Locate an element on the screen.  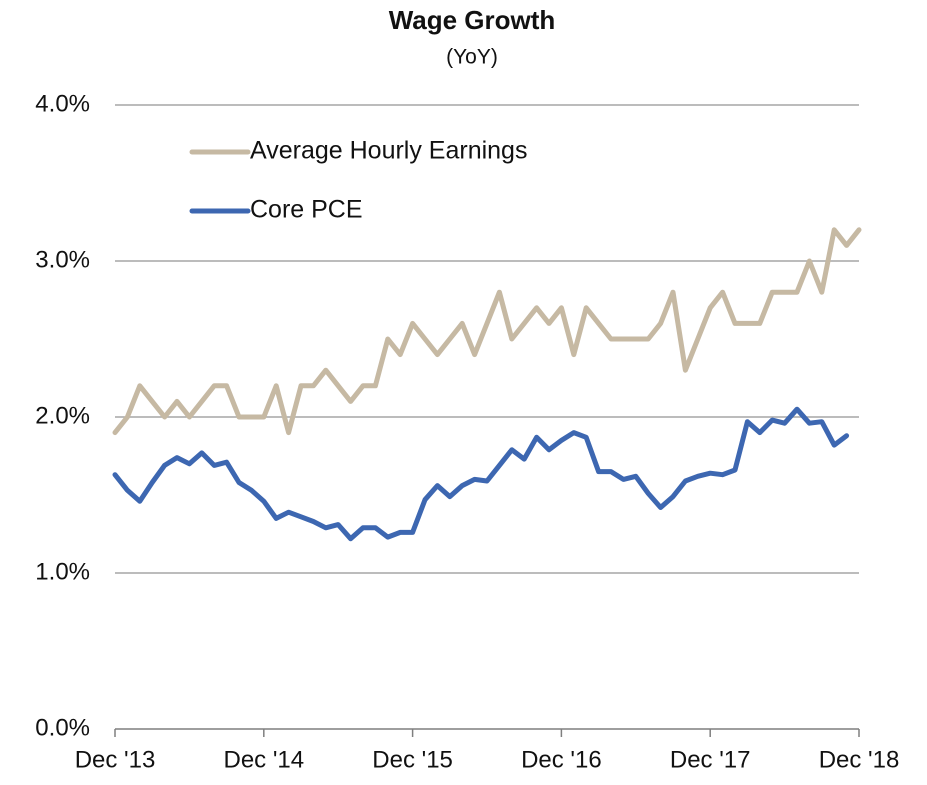
y-tick-label: 4.0% is located at coordinates (62, 103).